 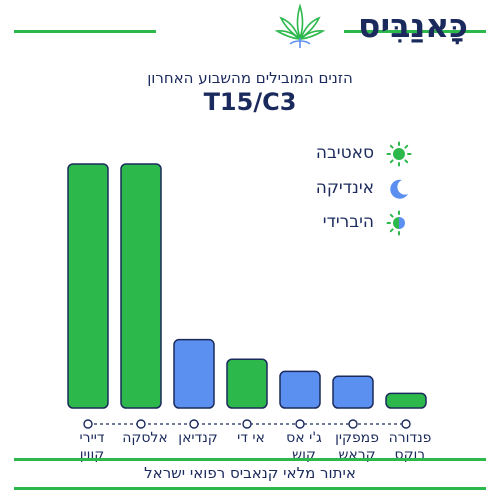 What do you see at coordinates (250, 78) in the screenshot?
I see `chart-subtitle: הזנים המובילים מהשבוע האחרון` at bounding box center [250, 78].